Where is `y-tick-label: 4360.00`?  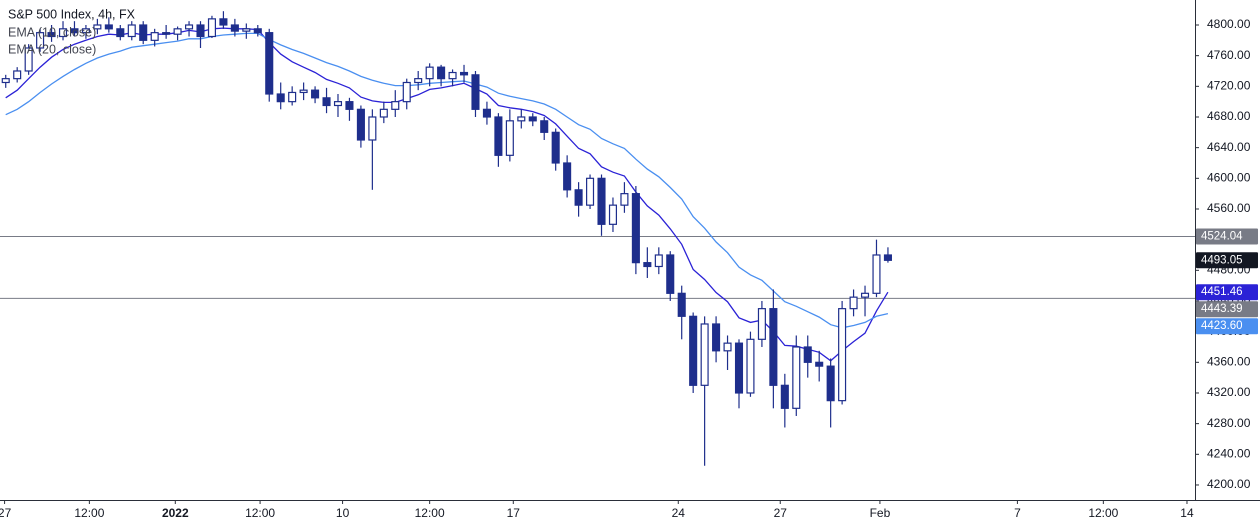
y-tick-label: 4360.00 is located at coordinates (1229, 361).